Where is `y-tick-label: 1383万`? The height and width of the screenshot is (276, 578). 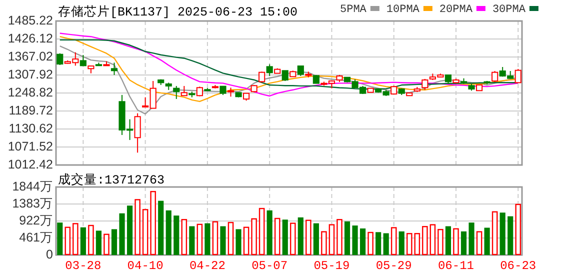
y-tick-label: 1383万 is located at coordinates (32, 203).